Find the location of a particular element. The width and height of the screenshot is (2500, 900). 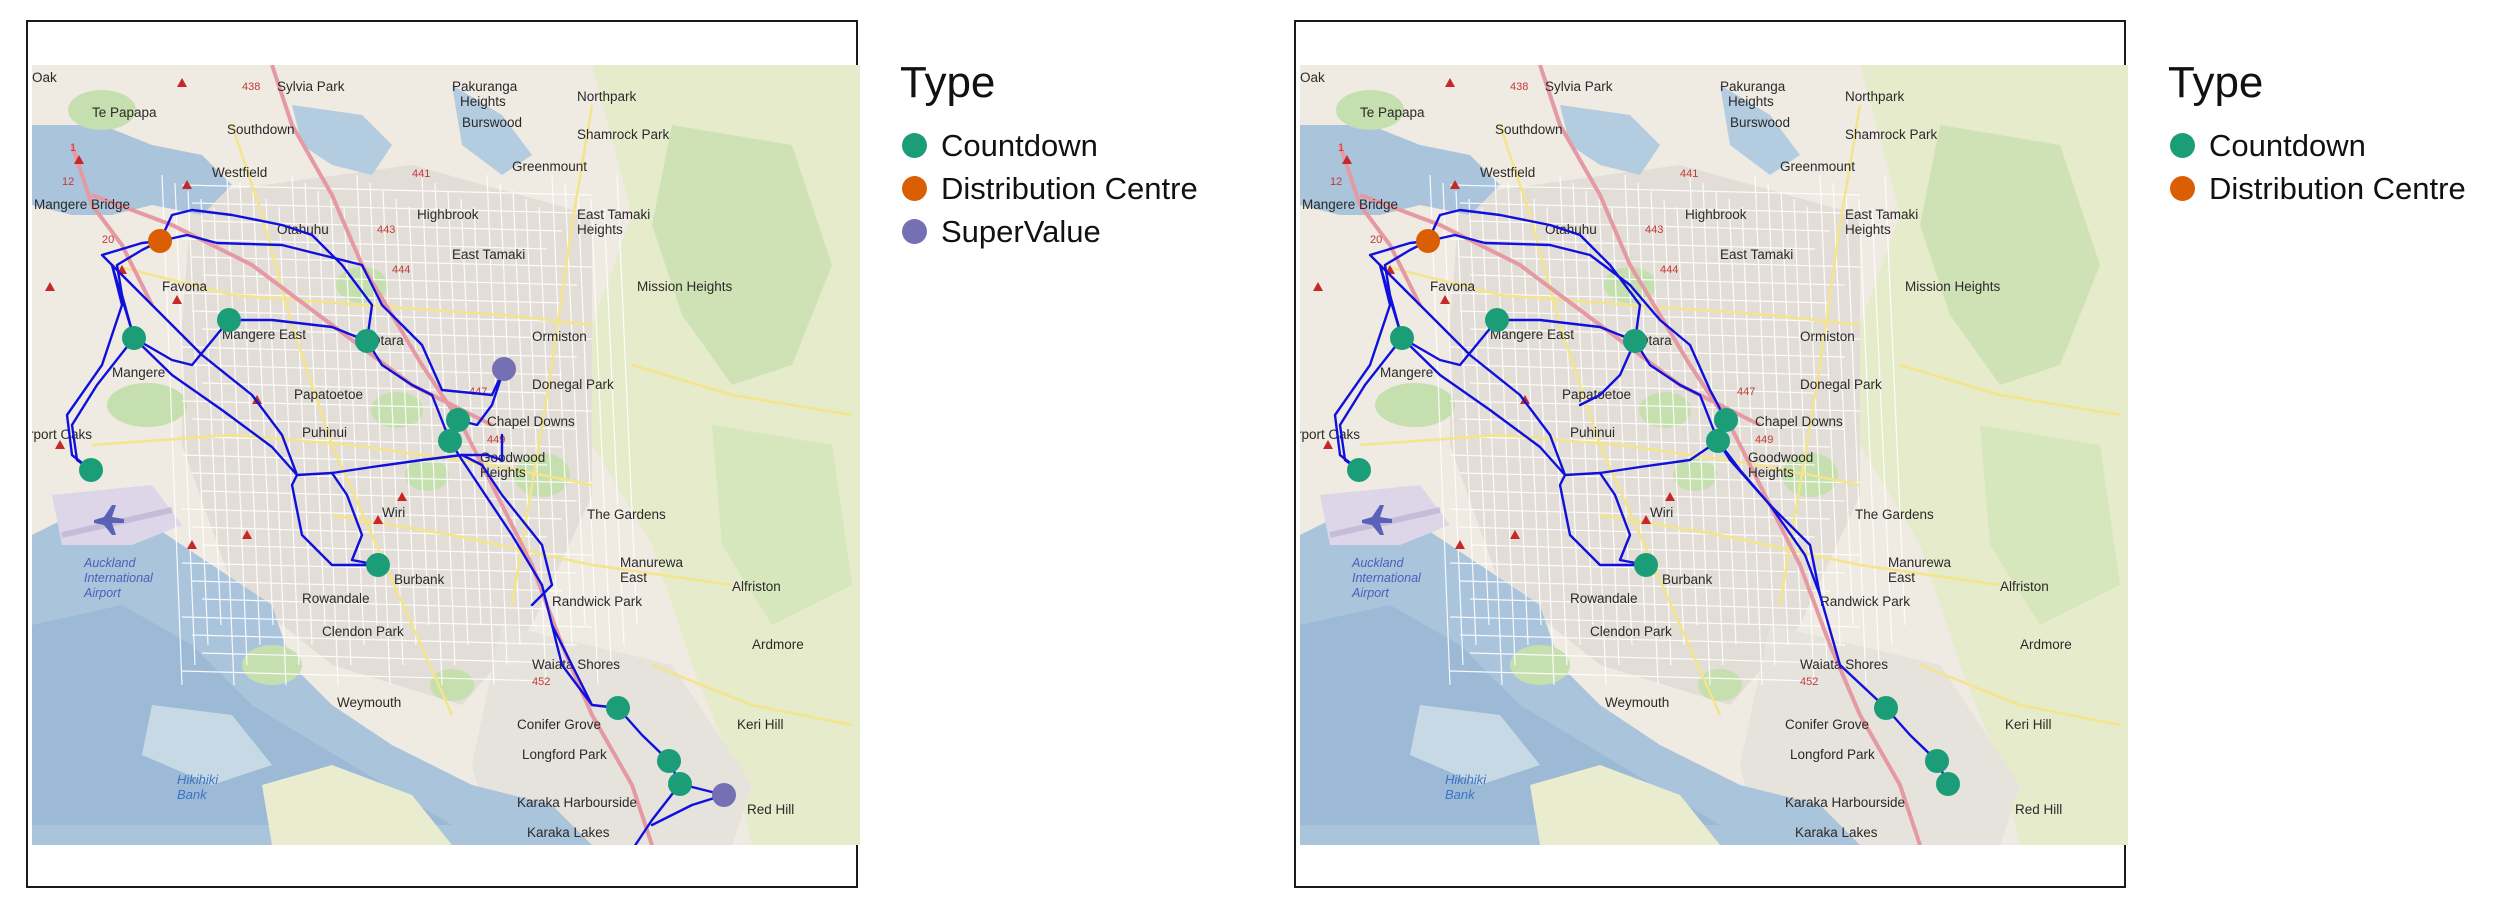

highway-label: 443 is located at coordinates (1654, 230).